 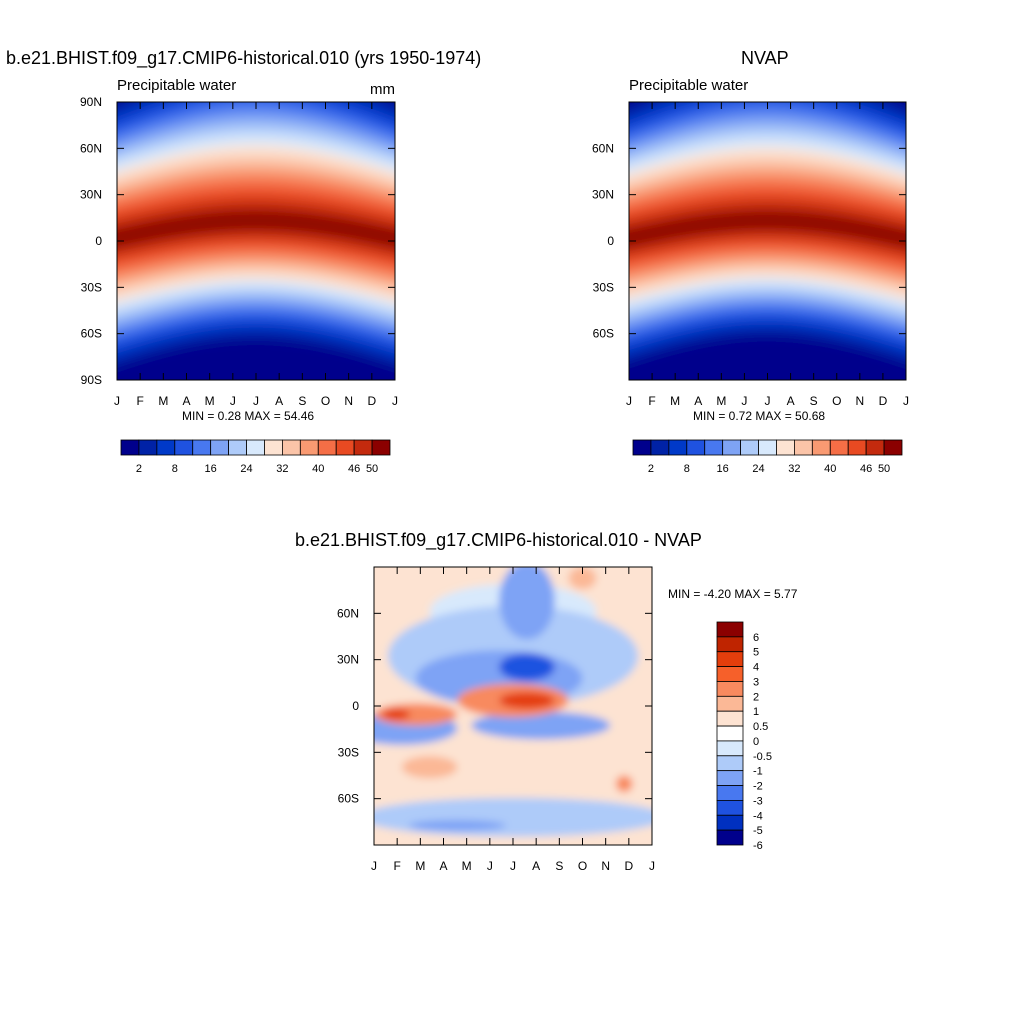 I want to click on colorbar3-label: 5, so click(x=756, y=653).